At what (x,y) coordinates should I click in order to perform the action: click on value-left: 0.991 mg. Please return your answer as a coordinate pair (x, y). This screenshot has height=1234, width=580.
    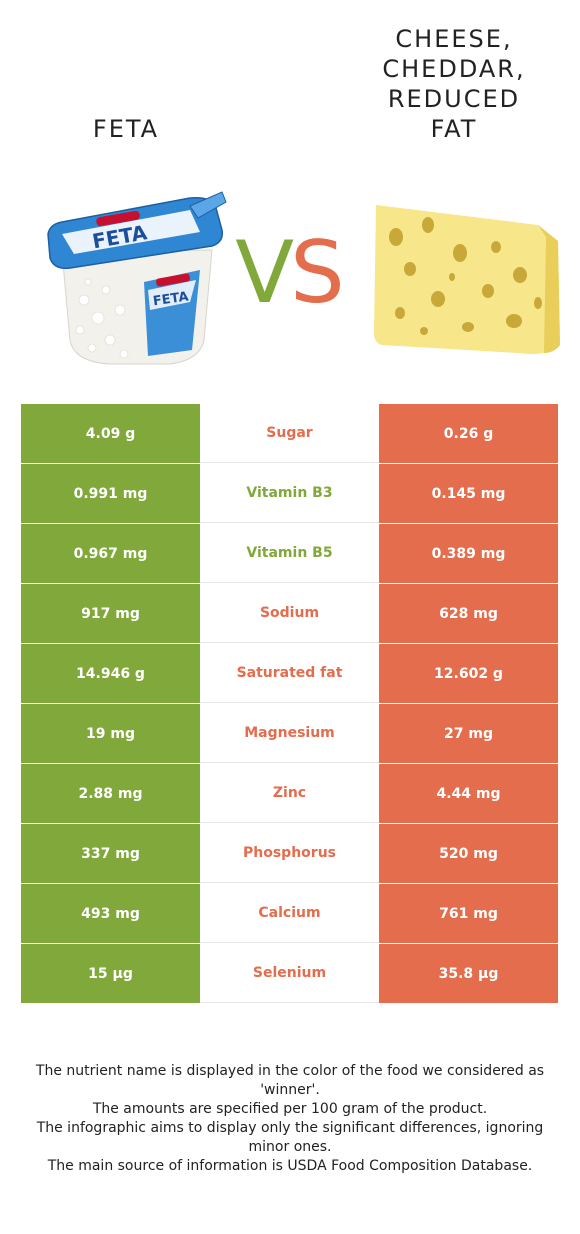
    Looking at the image, I should click on (110, 493).